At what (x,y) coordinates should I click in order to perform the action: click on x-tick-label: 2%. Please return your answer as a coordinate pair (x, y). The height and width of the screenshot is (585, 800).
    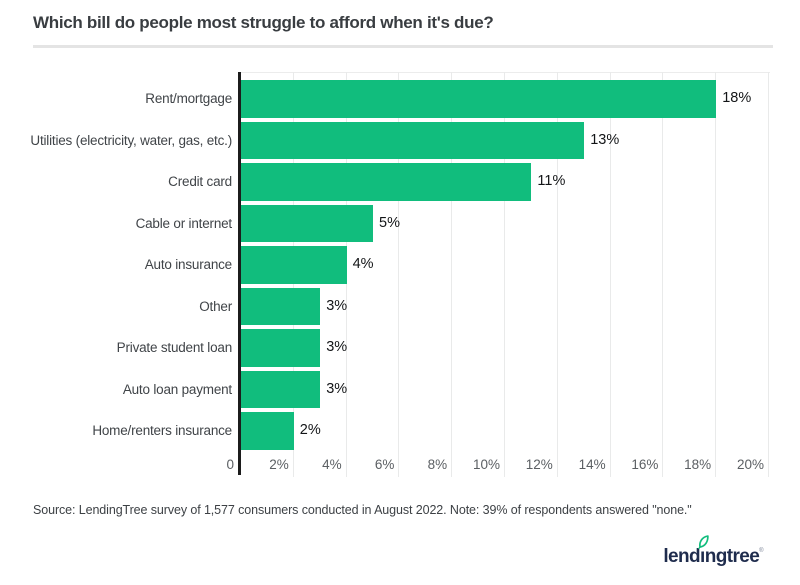
    Looking at the image, I should click on (279, 464).